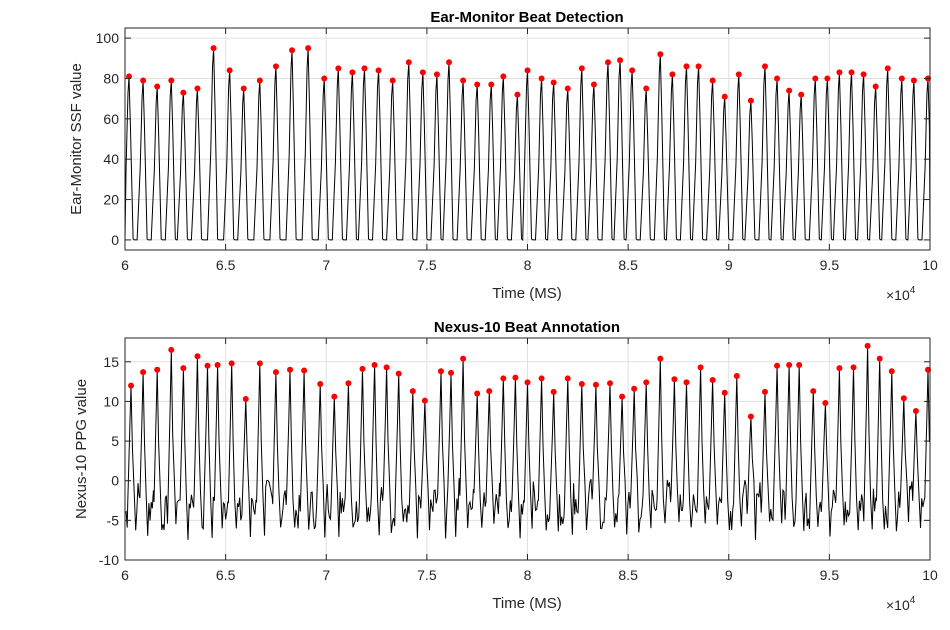 This screenshot has height=630, width=950. I want to click on top-y-tick-label: 60, so click(111, 119).